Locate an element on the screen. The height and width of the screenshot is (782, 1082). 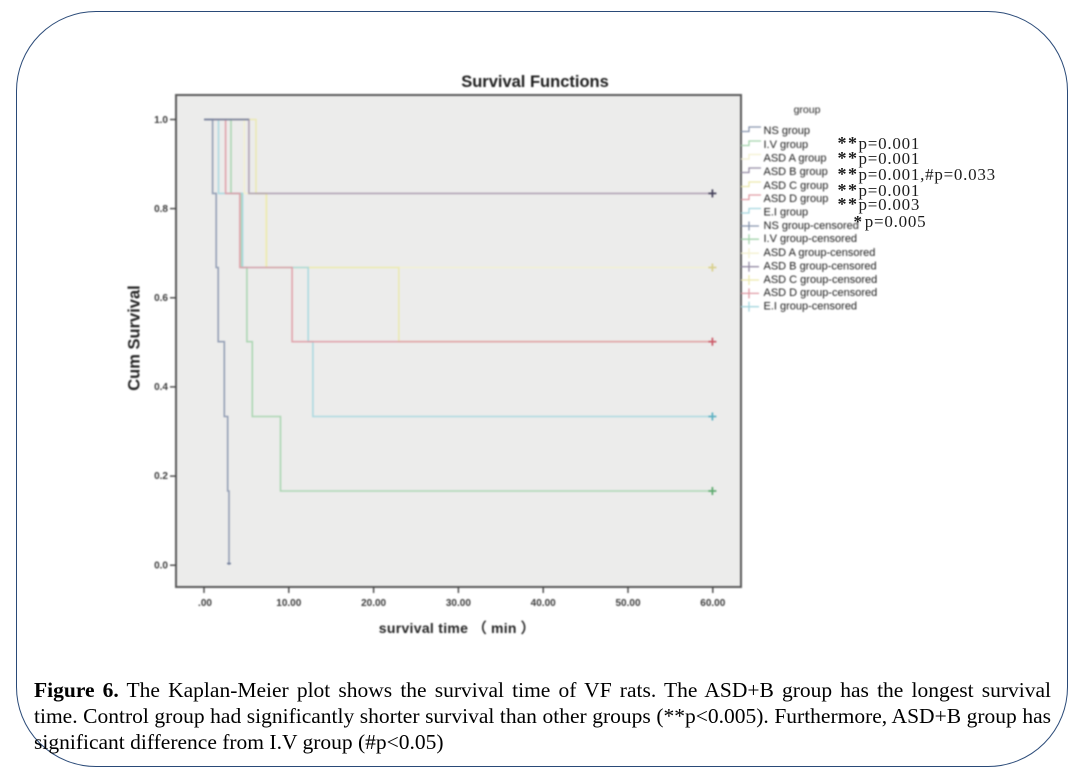
svg-text: ASD B group-censored is located at coordinates (820, 267).